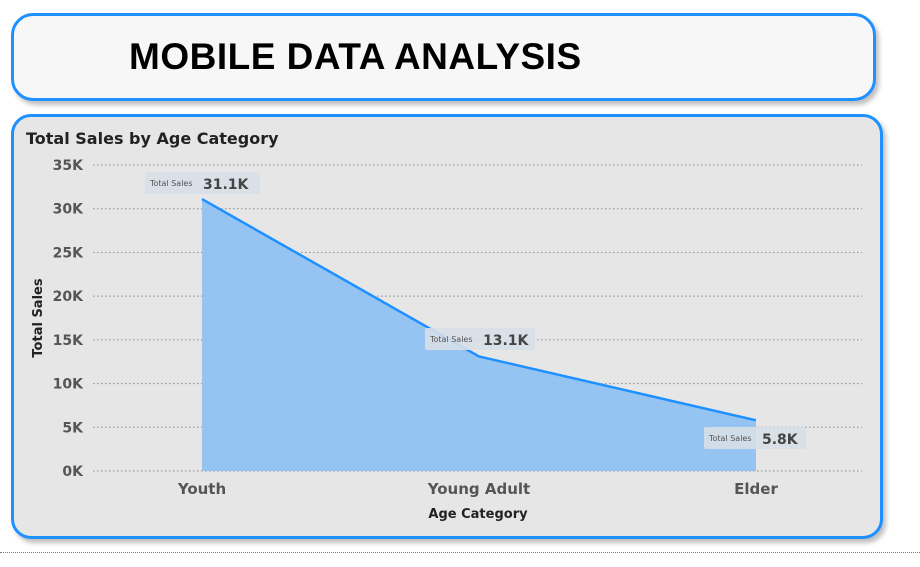 The width and height of the screenshot is (920, 567). What do you see at coordinates (780, 440) in the screenshot?
I see `data-label-value: 5.8K` at bounding box center [780, 440].